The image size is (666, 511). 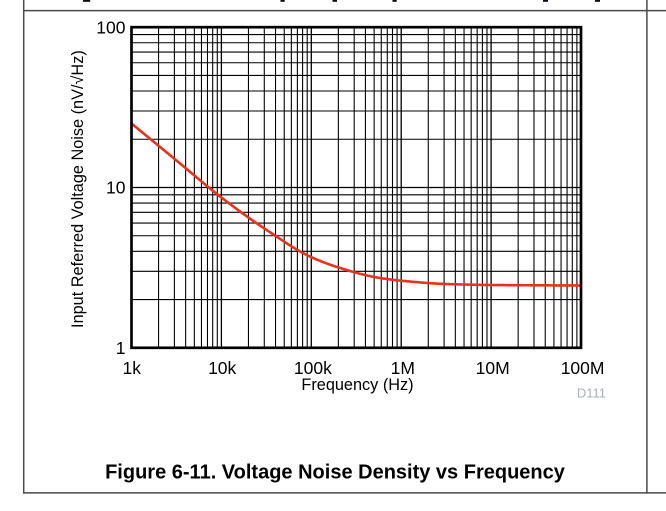 I want to click on svg-text: 1k, so click(x=132, y=368).